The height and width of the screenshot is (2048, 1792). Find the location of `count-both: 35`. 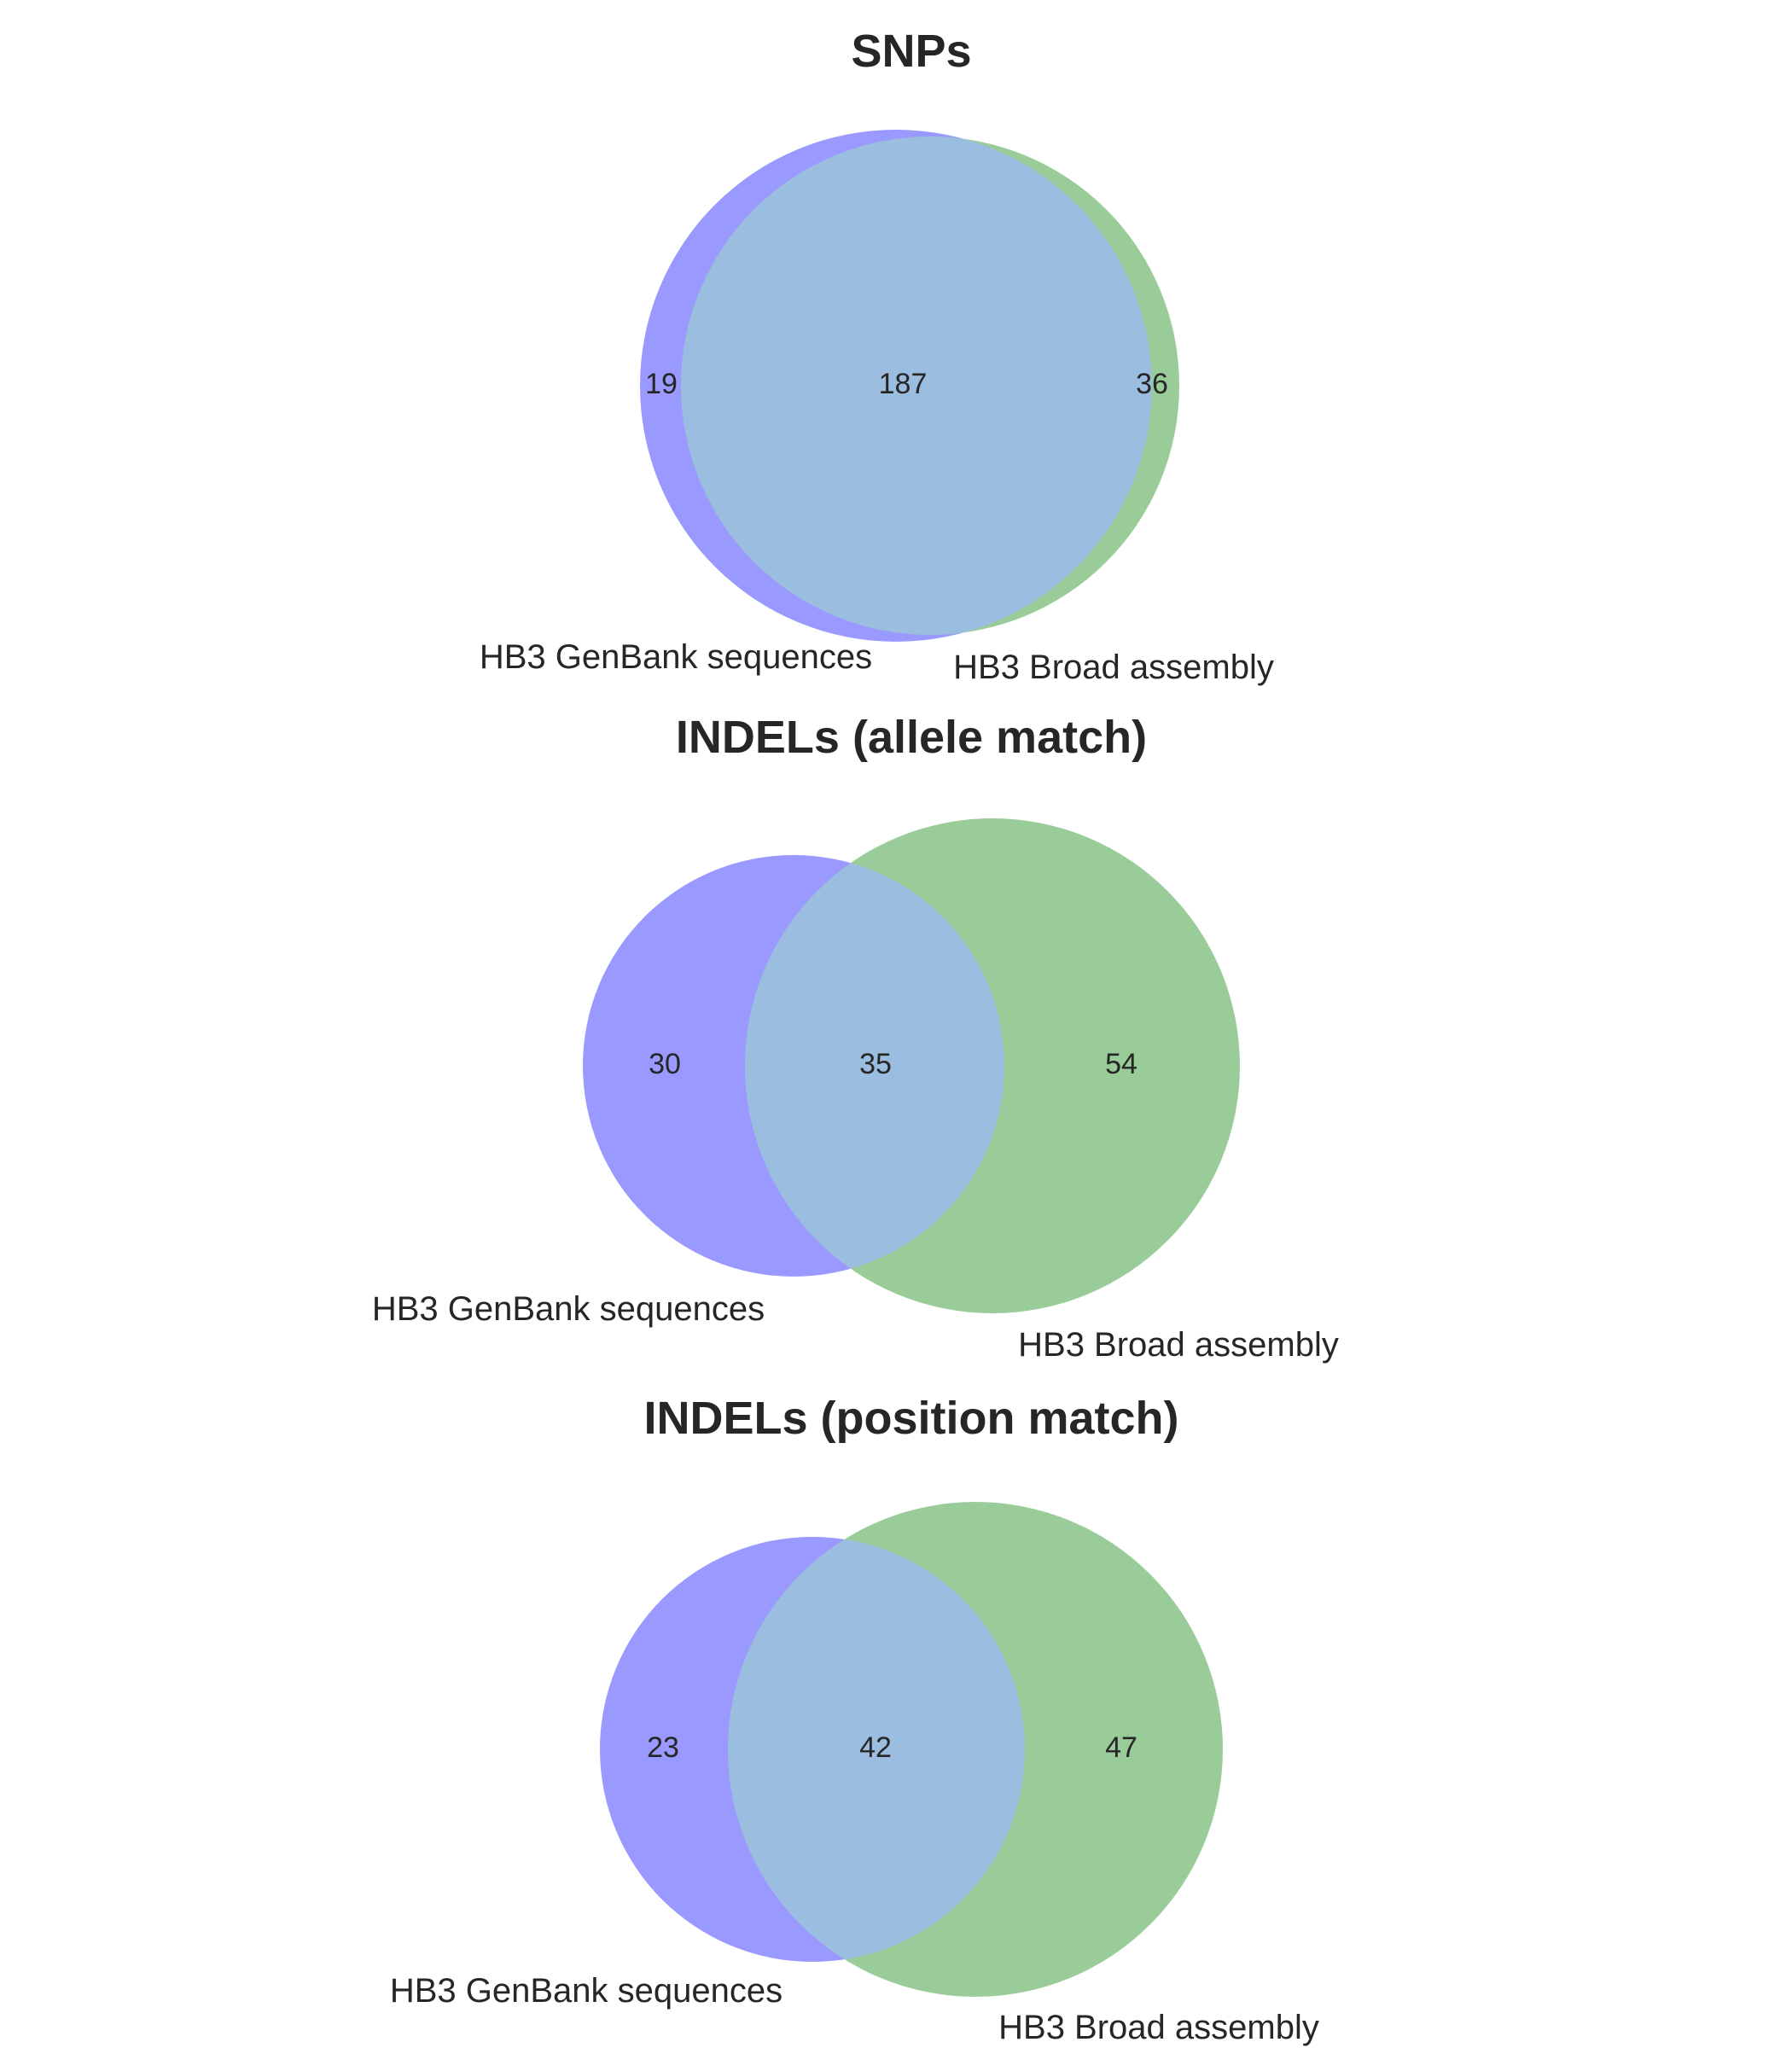

count-both: 35 is located at coordinates (875, 1064).